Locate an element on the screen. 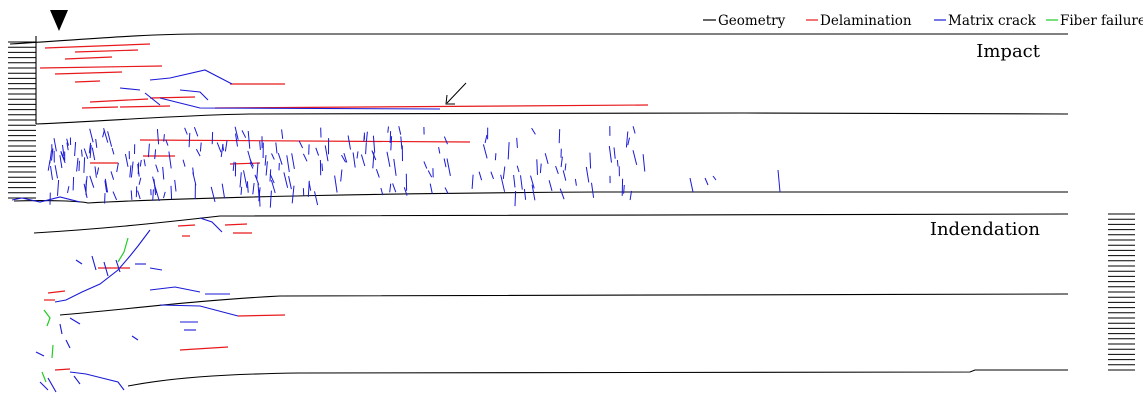 Image resolution: width=1143 pixels, height=396 pixels. matrix-cracks-impact is located at coordinates (226, 136).